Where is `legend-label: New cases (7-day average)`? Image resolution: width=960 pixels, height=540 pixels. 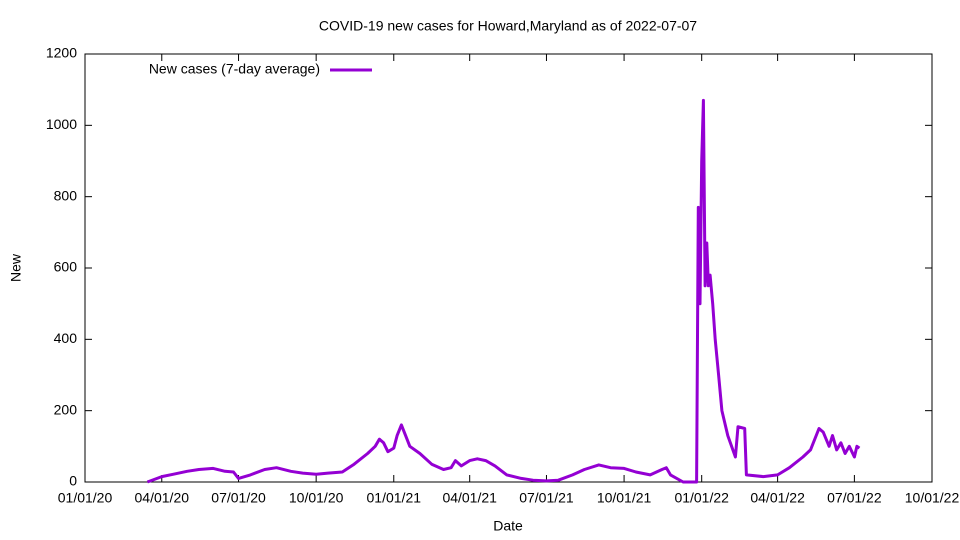 legend-label: New cases (7-day average) is located at coordinates (234, 69).